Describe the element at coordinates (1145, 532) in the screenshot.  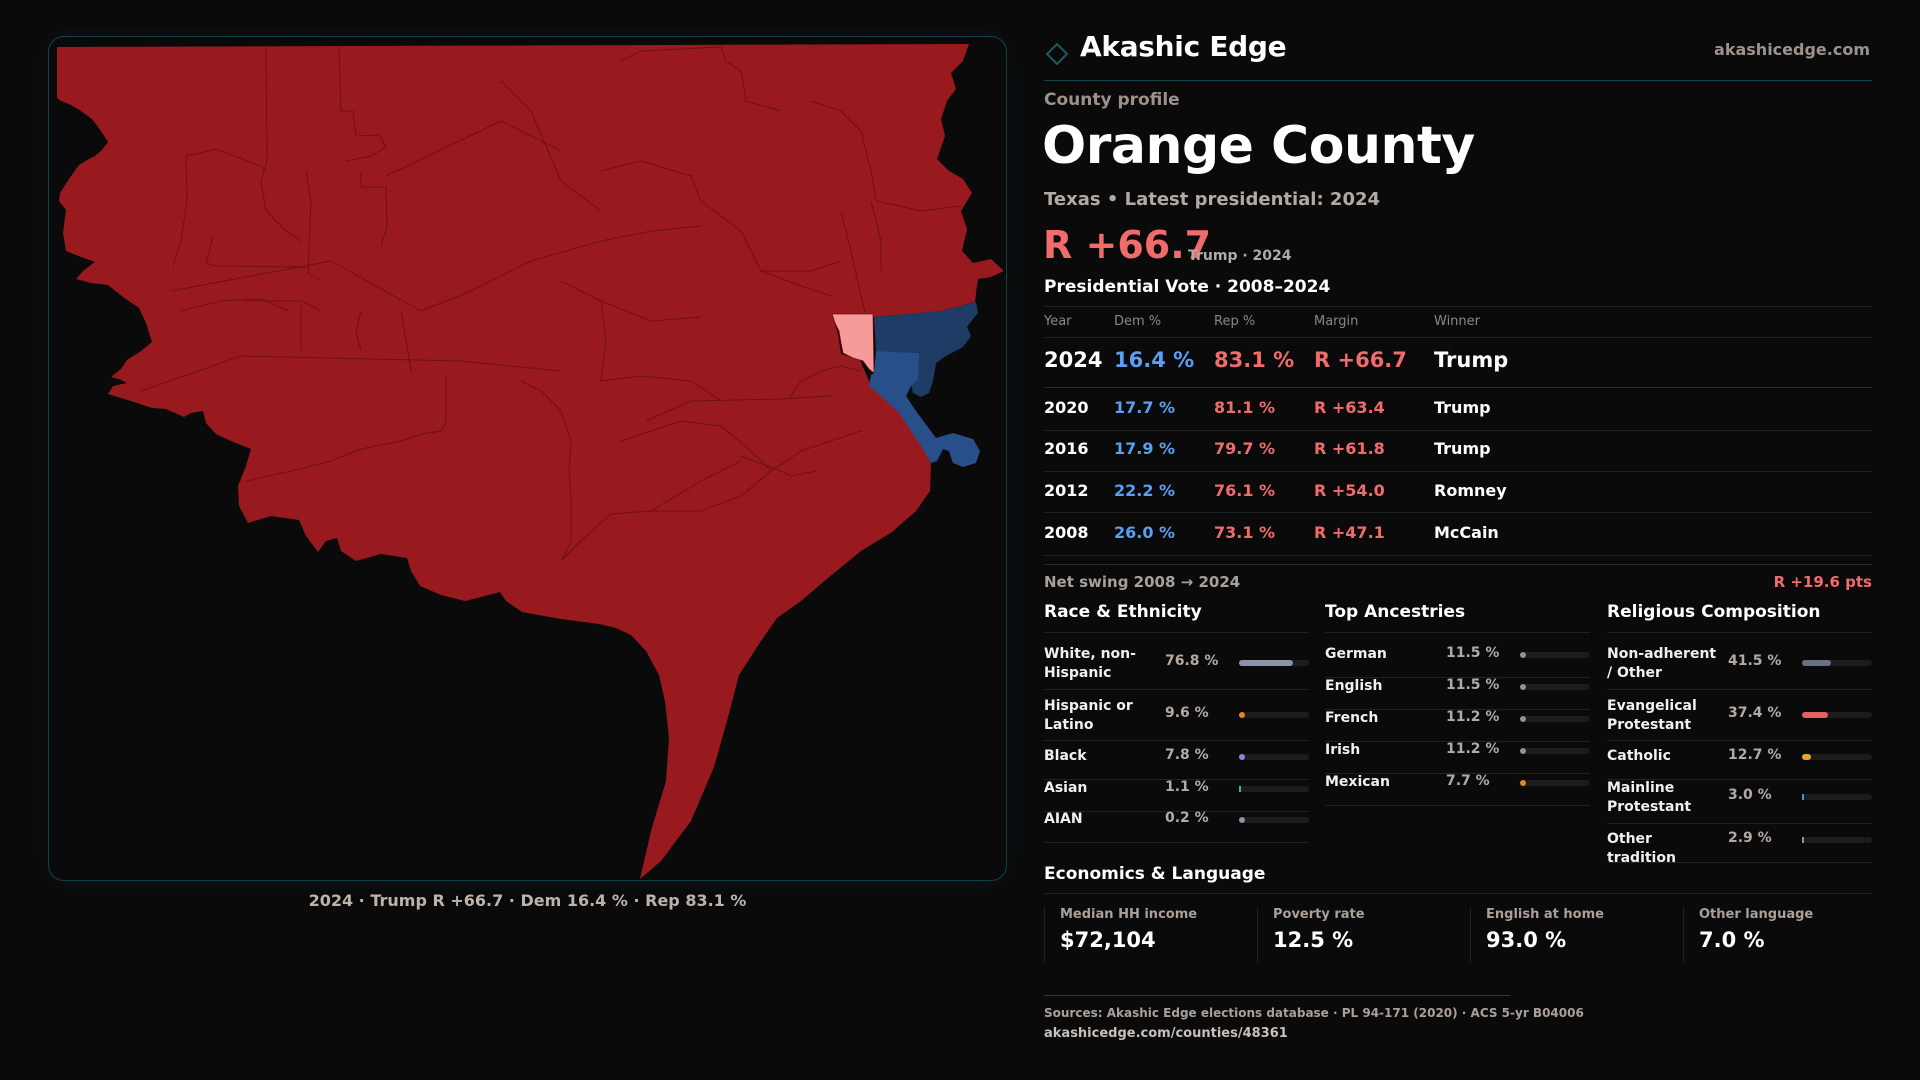
I see `cell-dem: 26.0 %` at that location.